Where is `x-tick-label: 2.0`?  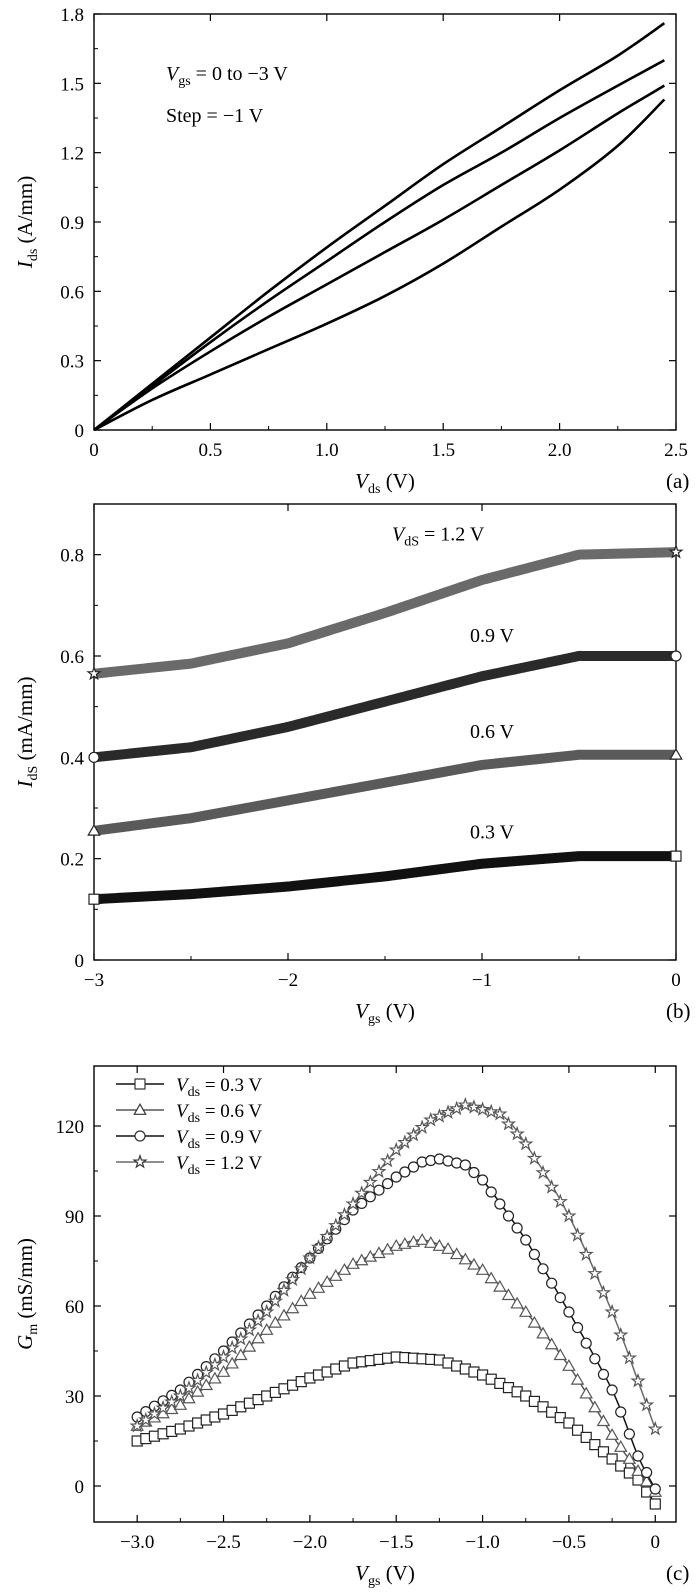 x-tick-label: 2.0 is located at coordinates (560, 450).